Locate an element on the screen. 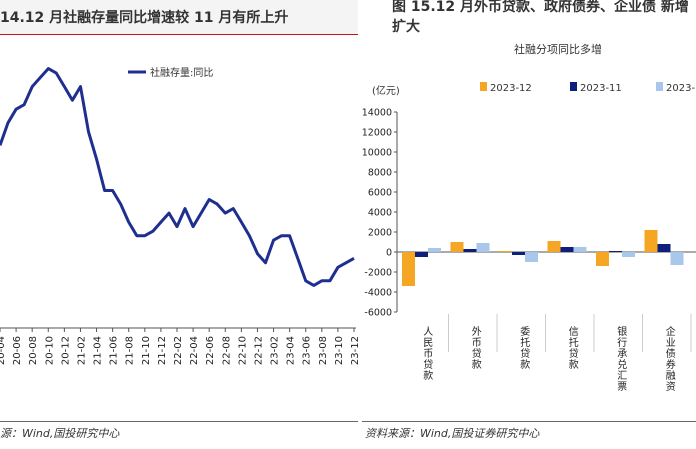 This screenshot has height=449, width=696. bar-2023-10-人民币贷款 is located at coordinates (434, 250).